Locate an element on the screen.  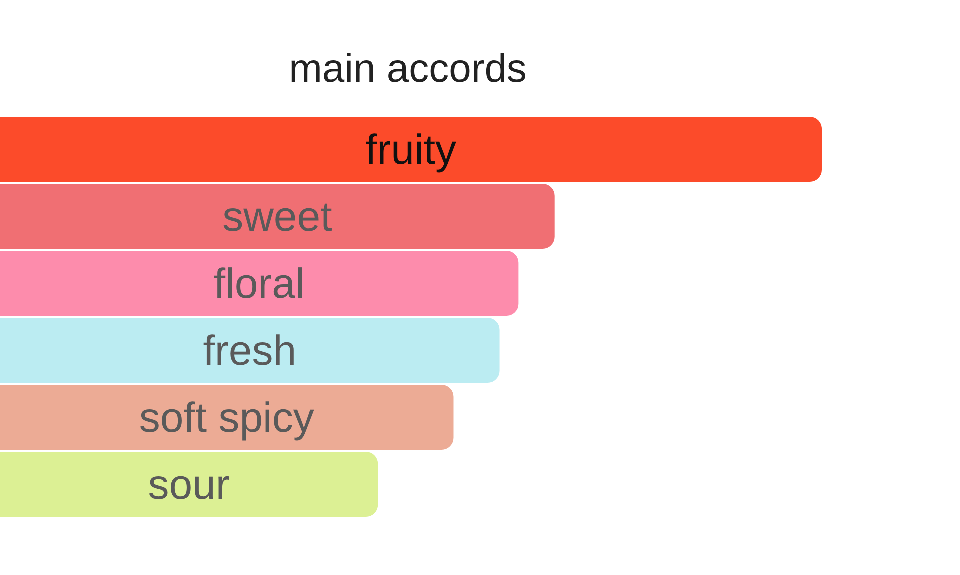
y-tick-label: sweet is located at coordinates (277, 216).